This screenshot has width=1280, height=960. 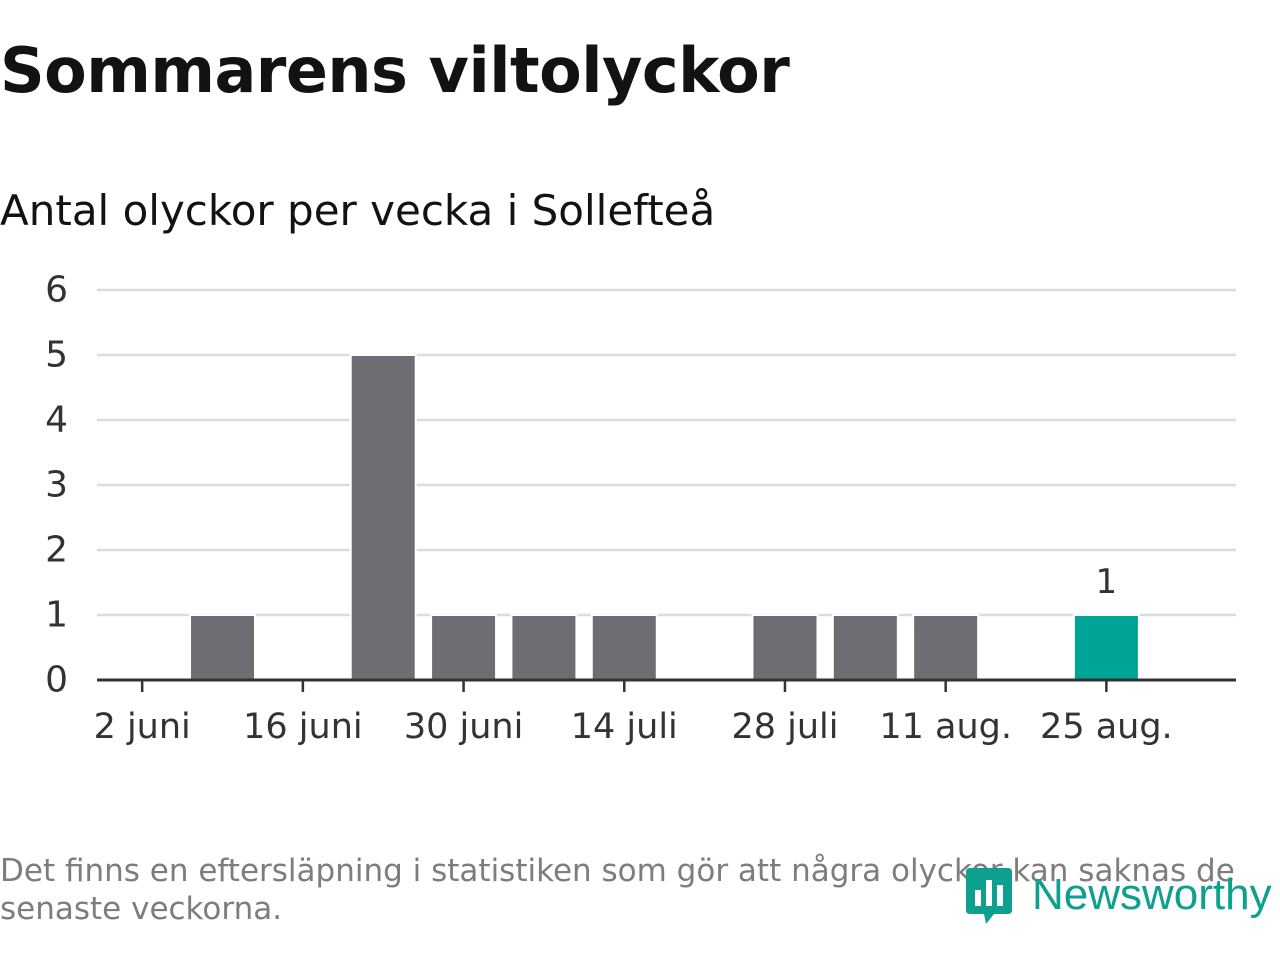 I want to click on y-tick-label: 5, so click(x=56, y=355).